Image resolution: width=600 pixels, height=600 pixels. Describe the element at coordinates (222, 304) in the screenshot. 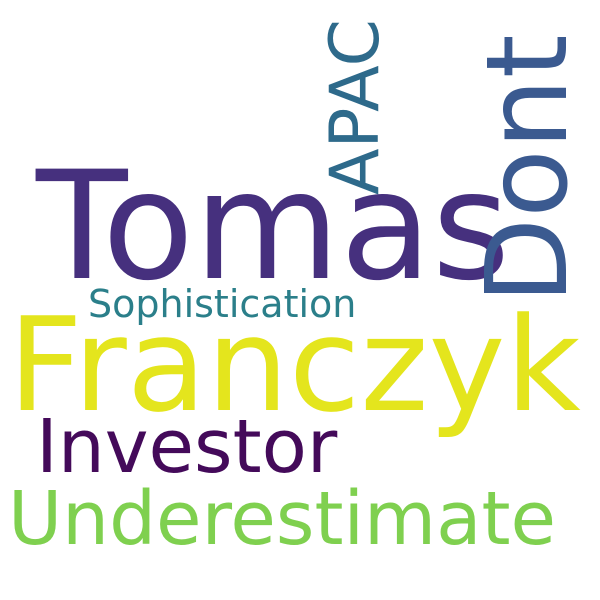

I see `word-sophistication: Sophistication` at that location.